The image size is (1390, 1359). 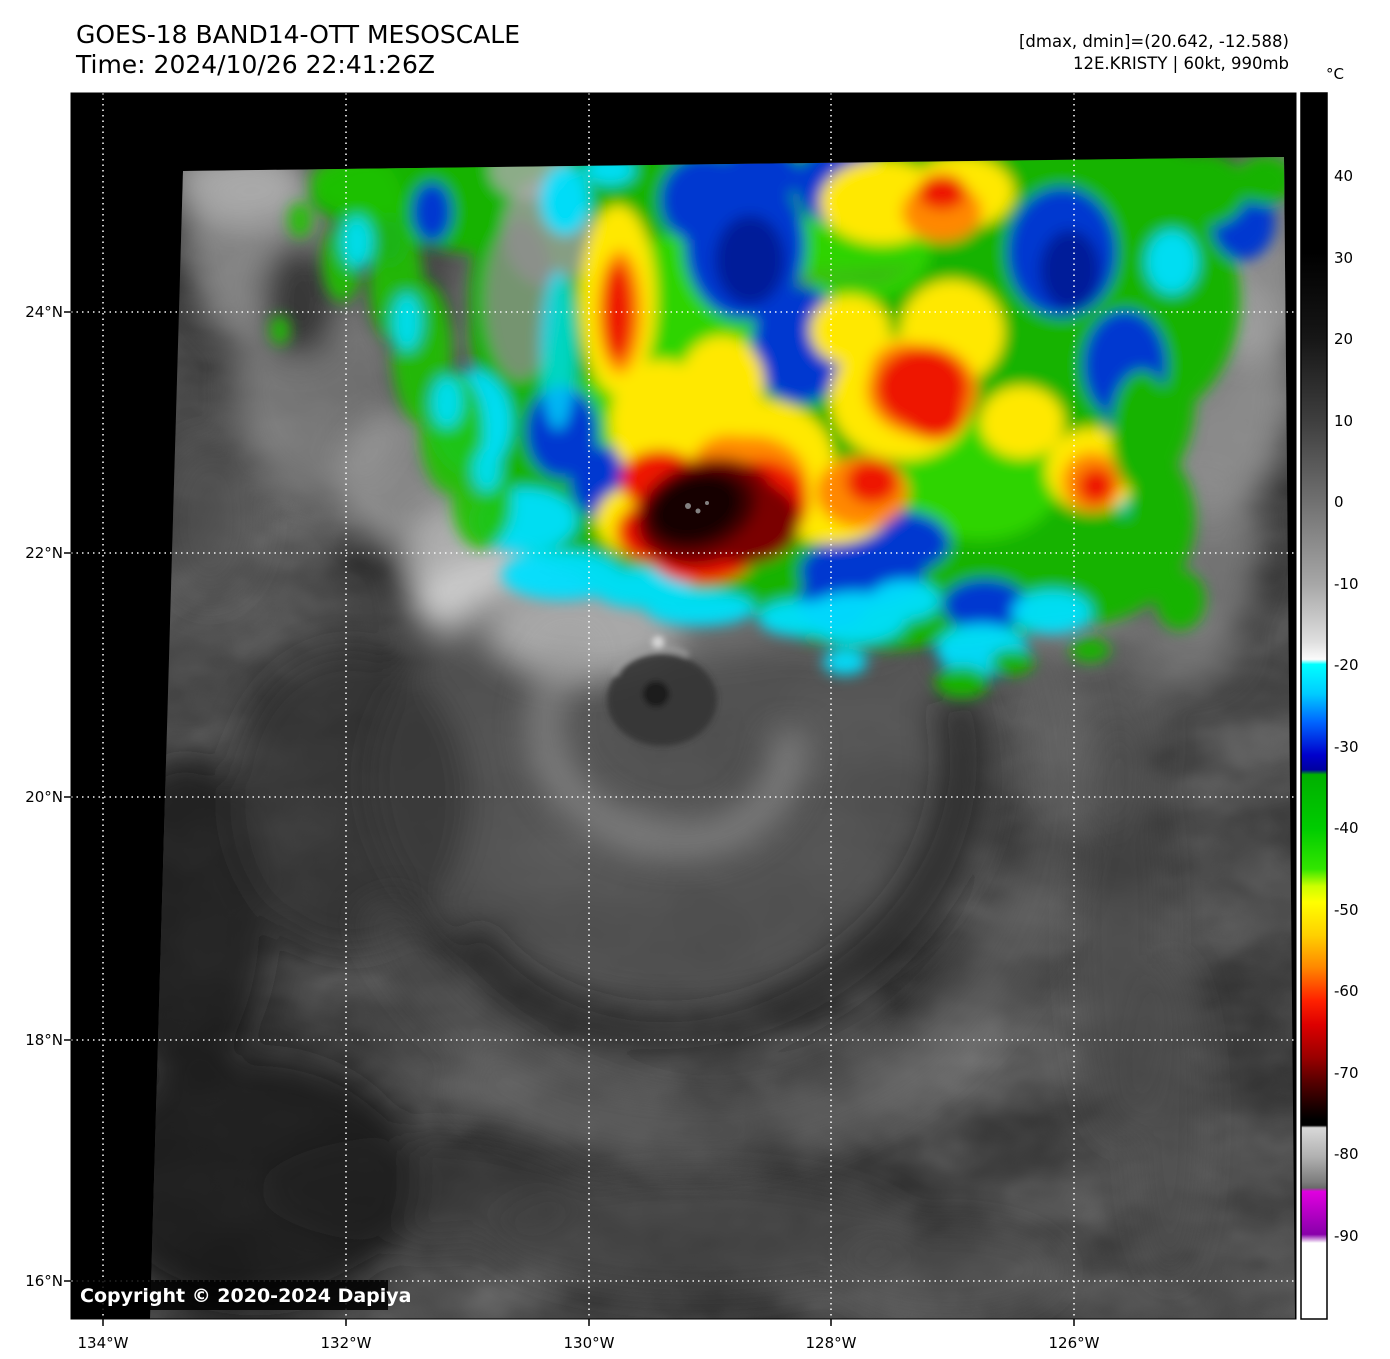 I want to click on colorbar-tick-label: -40, so click(x=1346, y=828).